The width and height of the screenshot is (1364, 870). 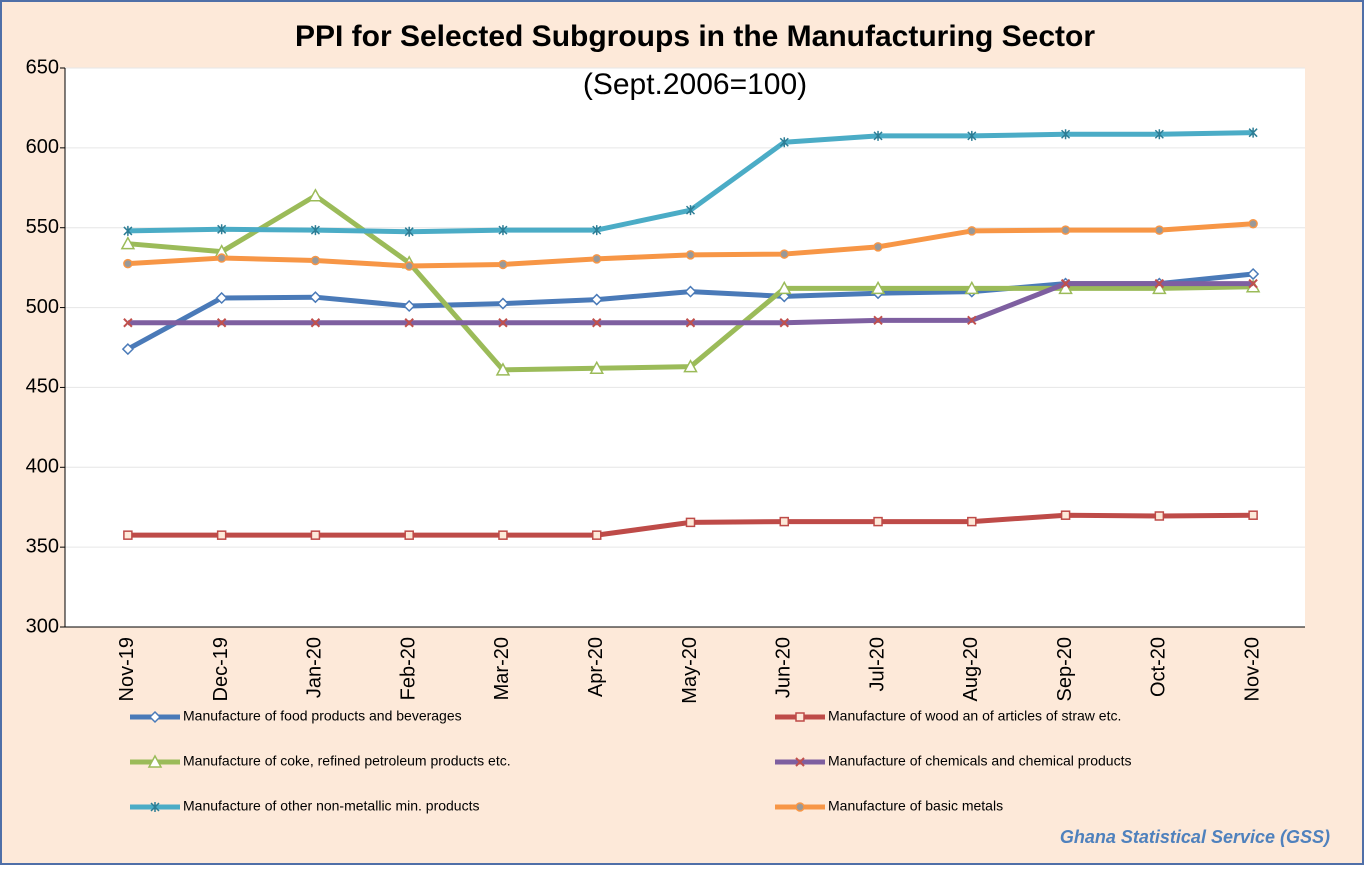 I want to click on y-tick-label: 550, so click(x=42, y=227).